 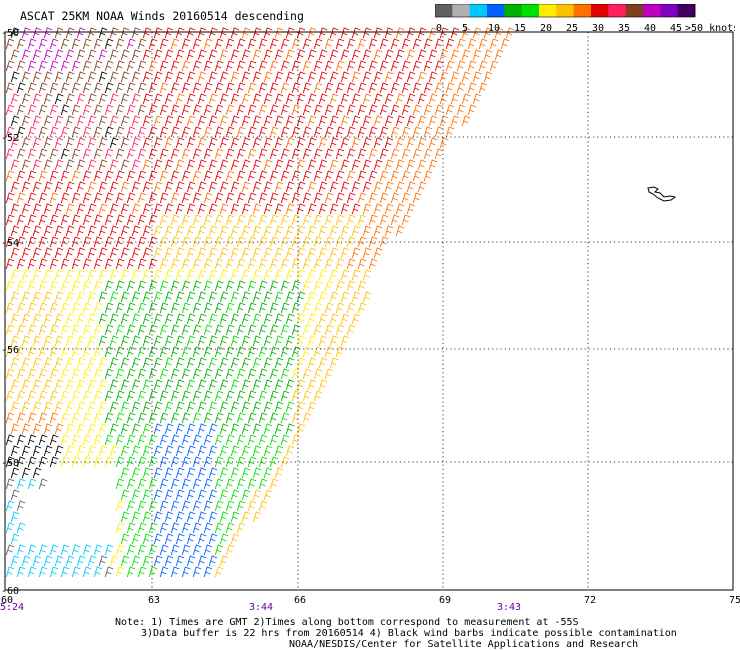 What do you see at coordinates (509, 607) in the screenshot?
I see `time-label: 3:43` at bounding box center [509, 607].